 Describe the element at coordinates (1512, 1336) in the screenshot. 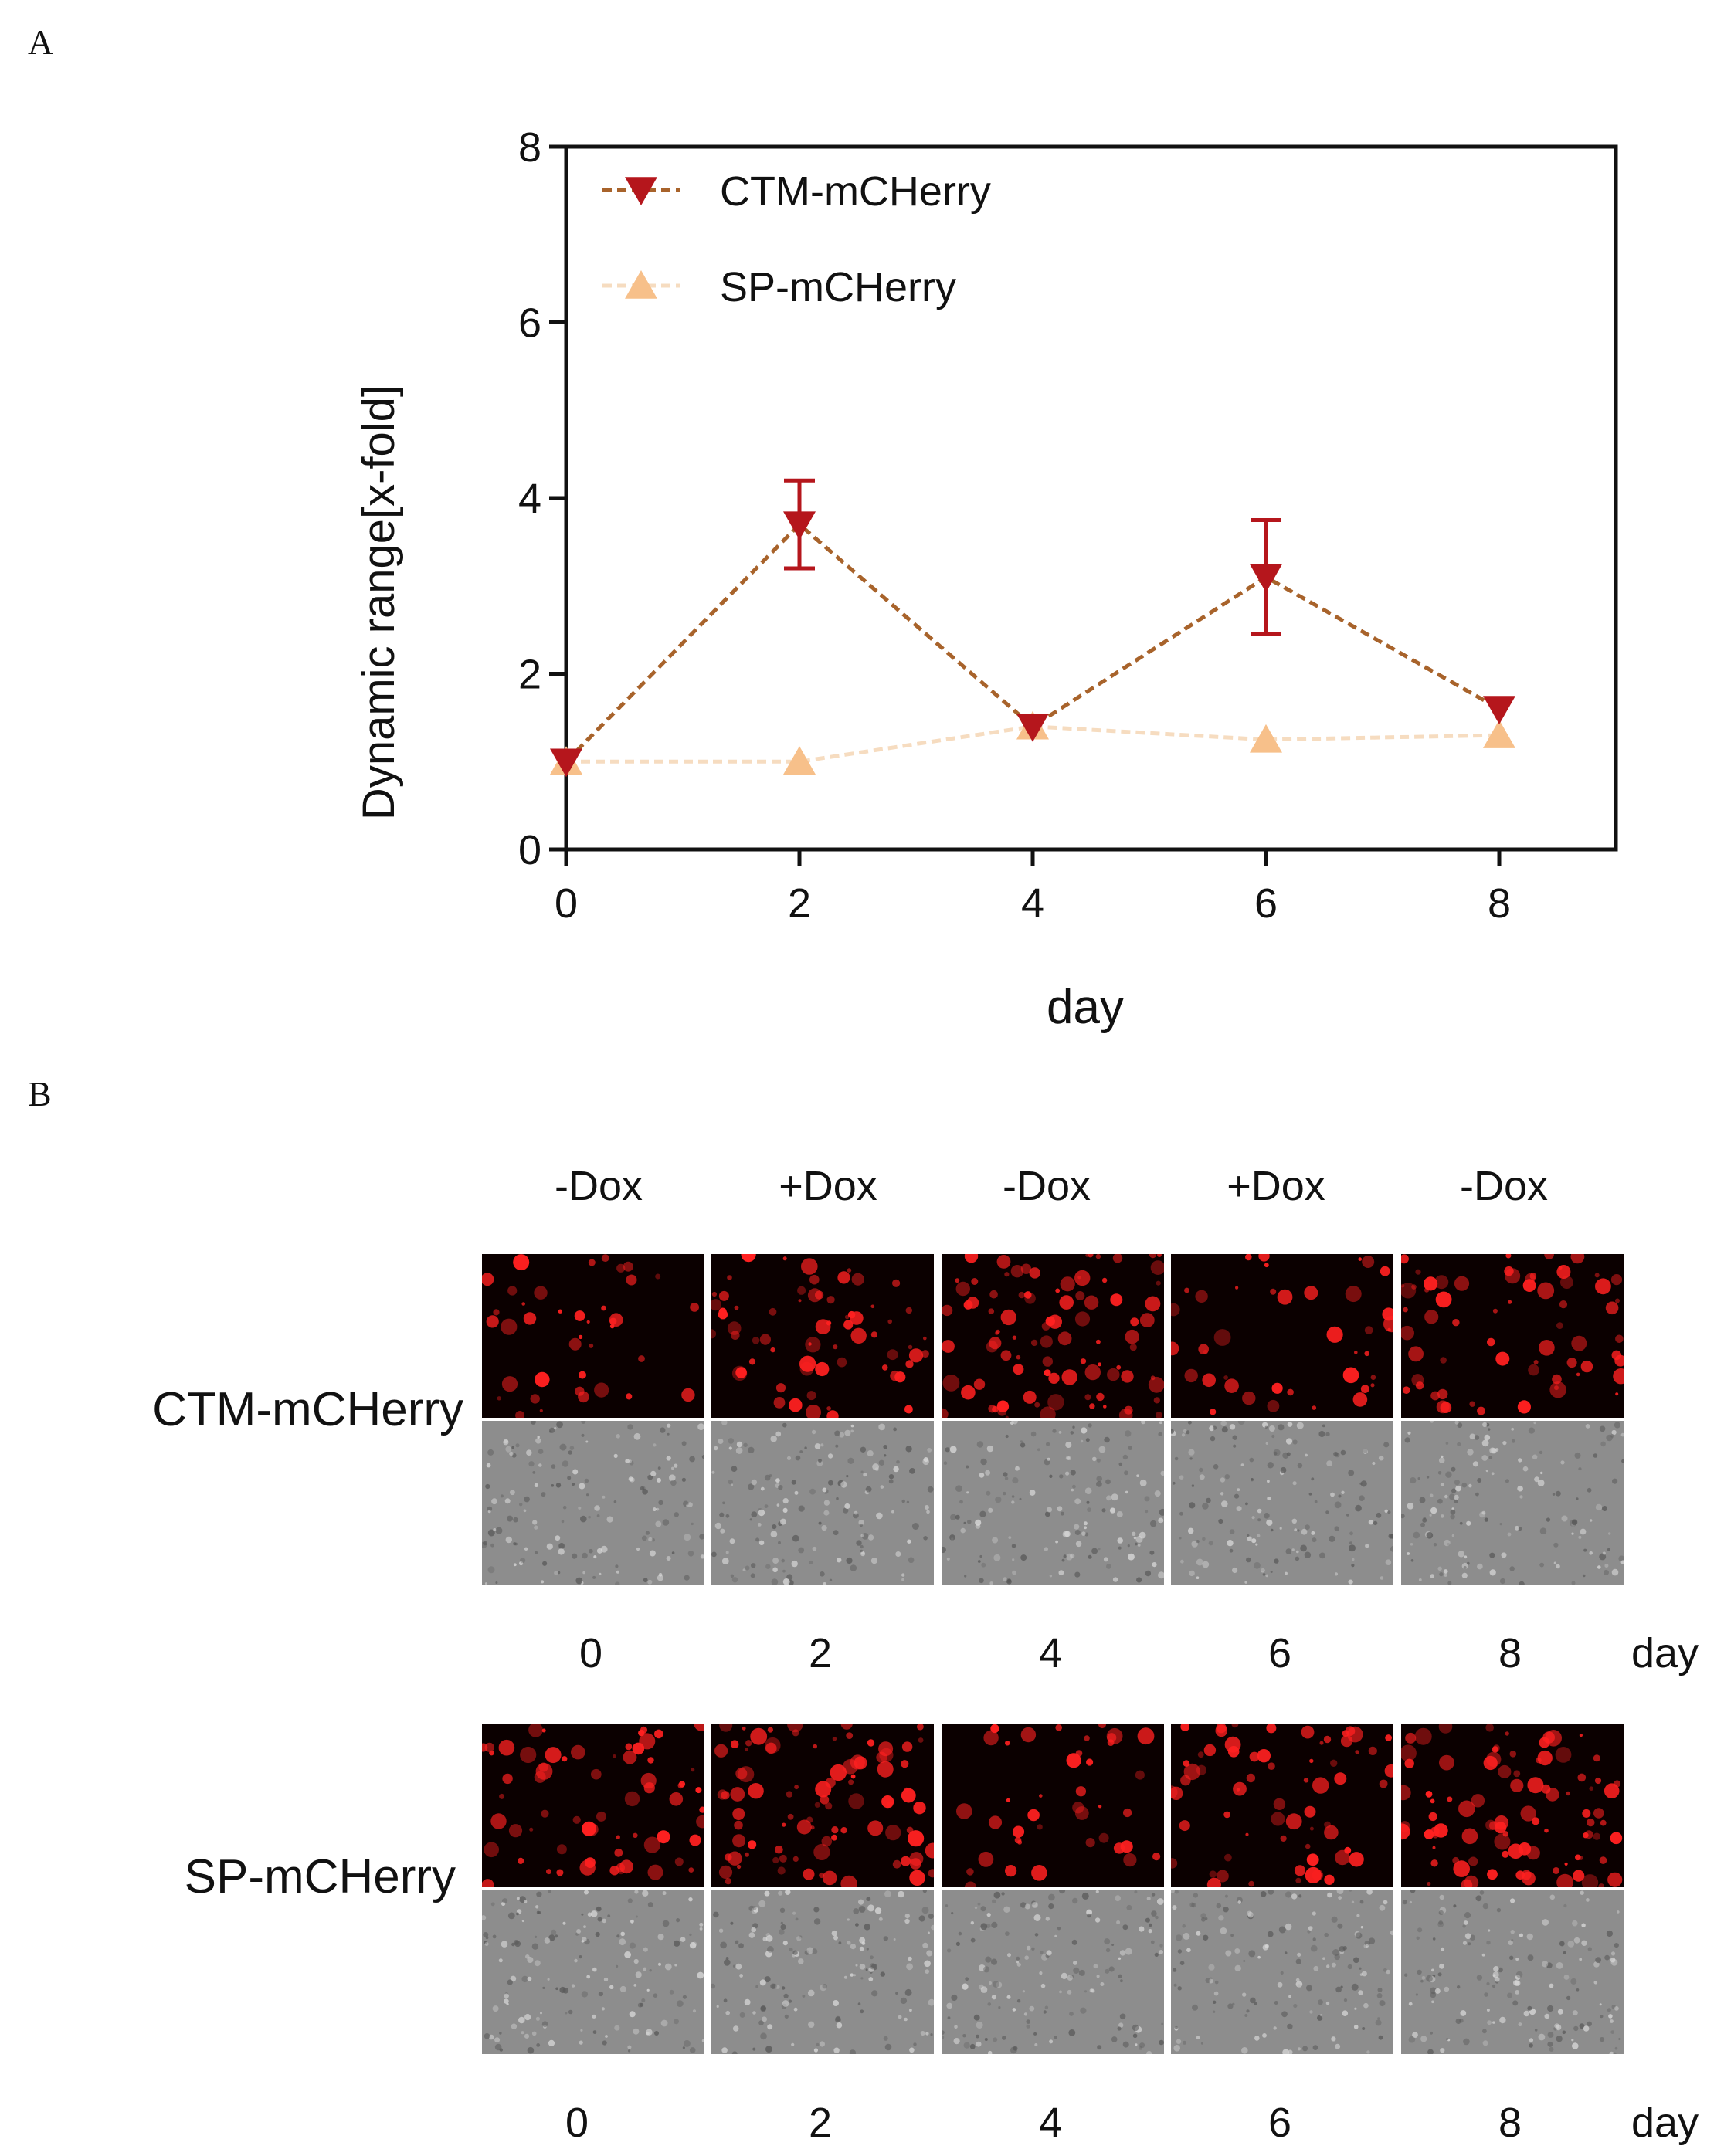

I see `ctm-fluorescence-day8` at that location.